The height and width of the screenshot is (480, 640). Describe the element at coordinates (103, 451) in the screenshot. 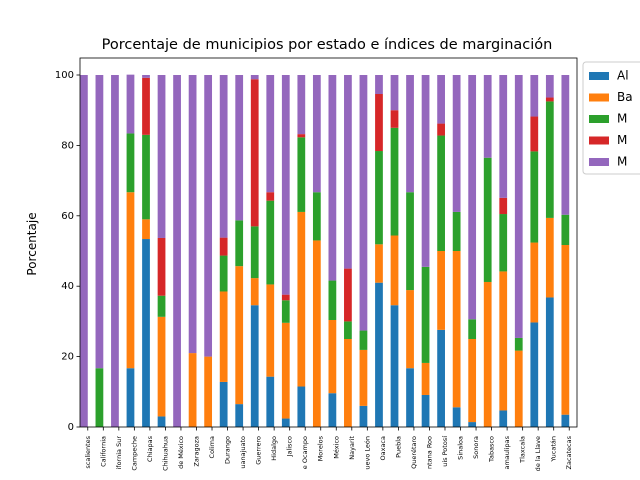

I see `x-tick-label: California` at that location.